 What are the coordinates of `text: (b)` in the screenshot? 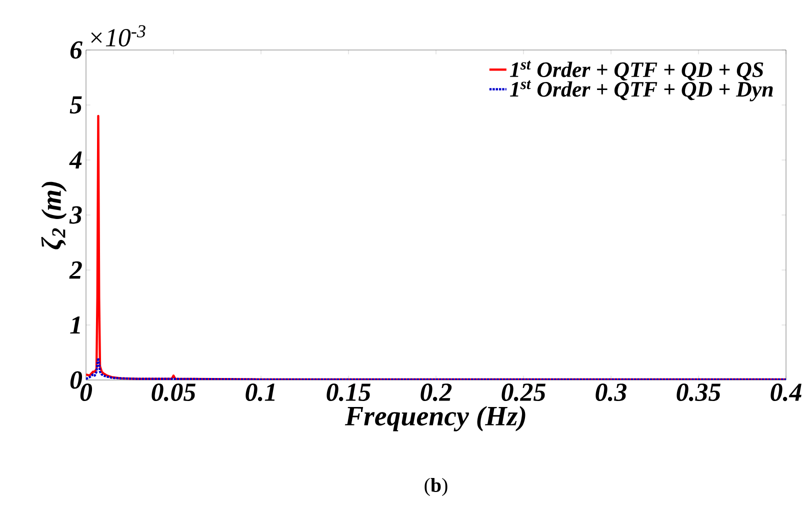 It's located at (436, 487).